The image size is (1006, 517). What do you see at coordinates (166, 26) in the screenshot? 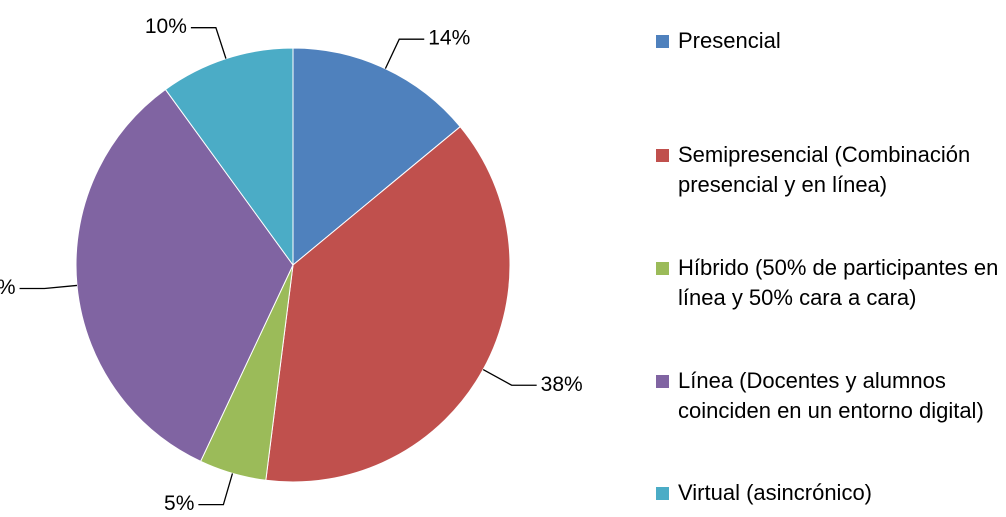
I see `data-label: 10%` at bounding box center [166, 26].